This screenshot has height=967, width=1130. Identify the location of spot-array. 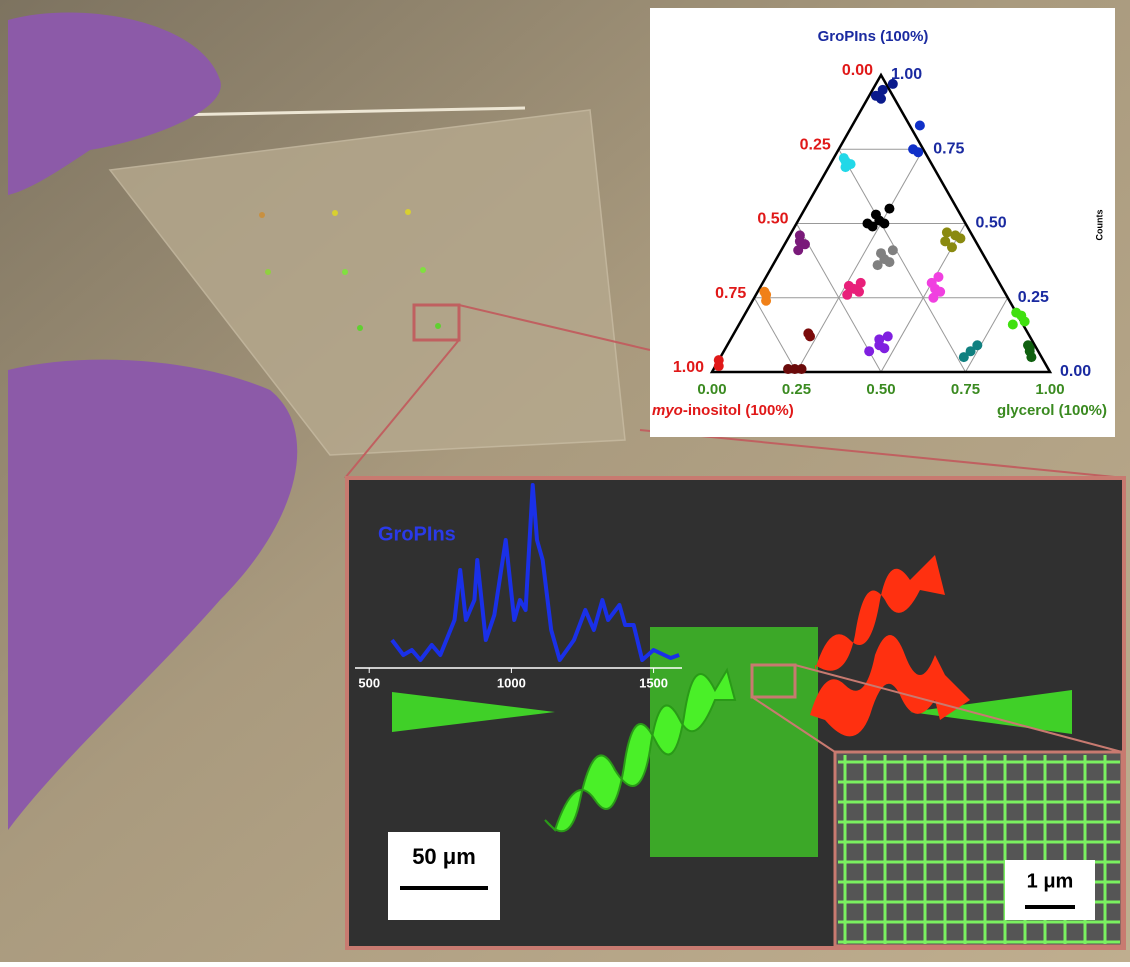
(350, 270).